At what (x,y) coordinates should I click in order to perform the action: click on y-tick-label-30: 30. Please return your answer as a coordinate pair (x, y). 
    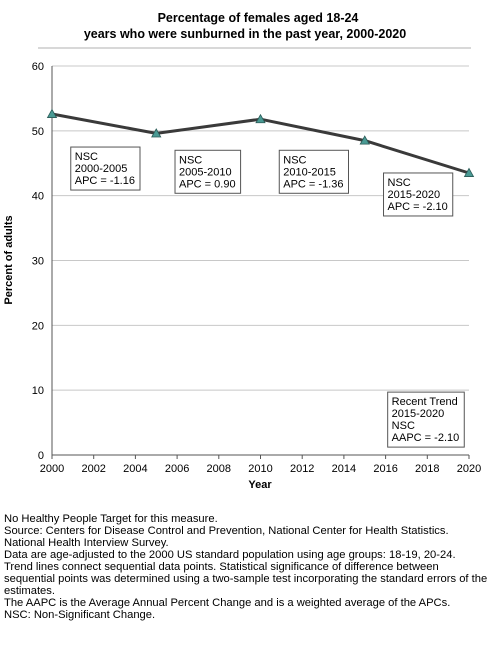
    Looking at the image, I should click on (38, 262).